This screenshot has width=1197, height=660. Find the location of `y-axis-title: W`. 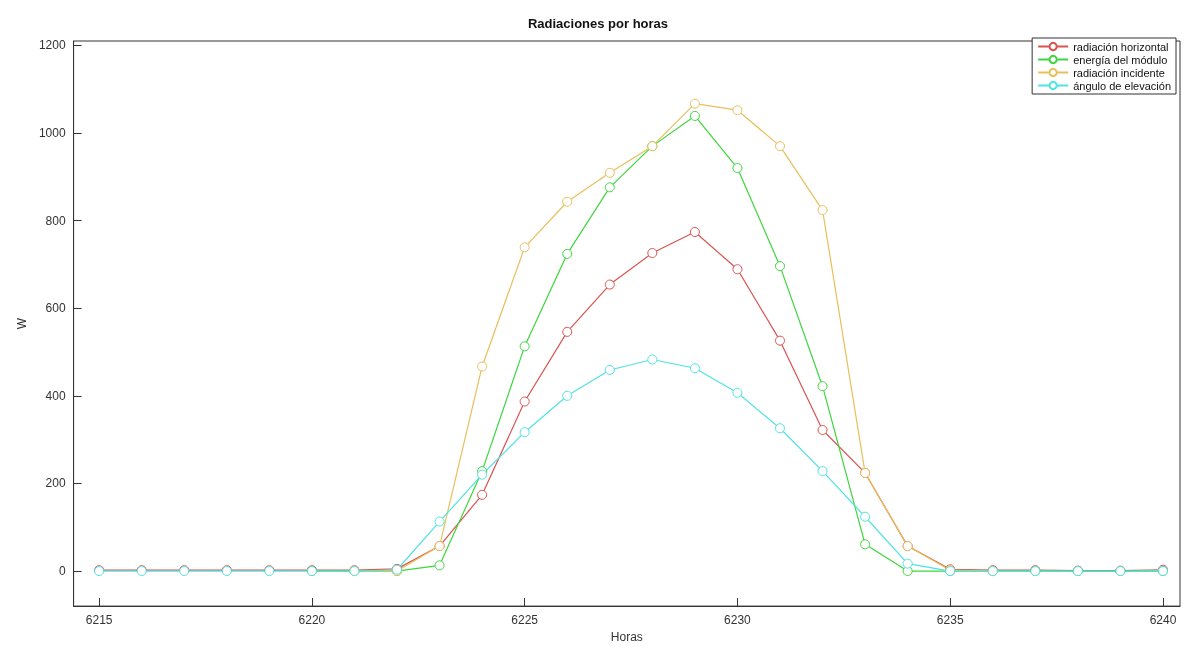

y-axis-title: W is located at coordinates (22, 323).